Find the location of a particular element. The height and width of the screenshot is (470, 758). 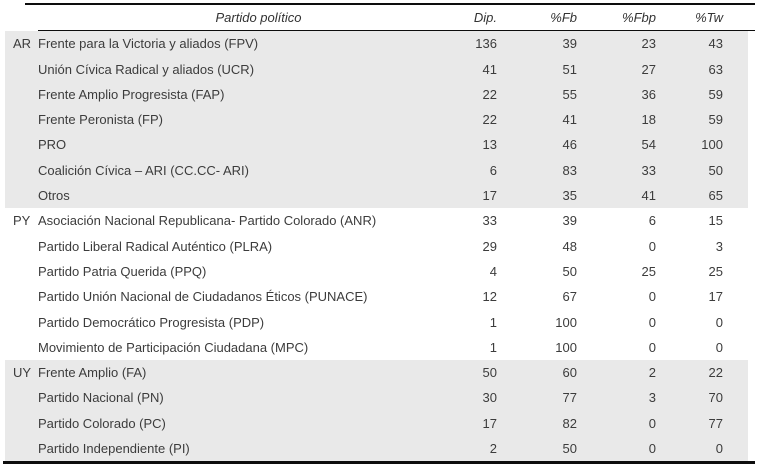

cell-country-code: UY is located at coordinates (22, 373).